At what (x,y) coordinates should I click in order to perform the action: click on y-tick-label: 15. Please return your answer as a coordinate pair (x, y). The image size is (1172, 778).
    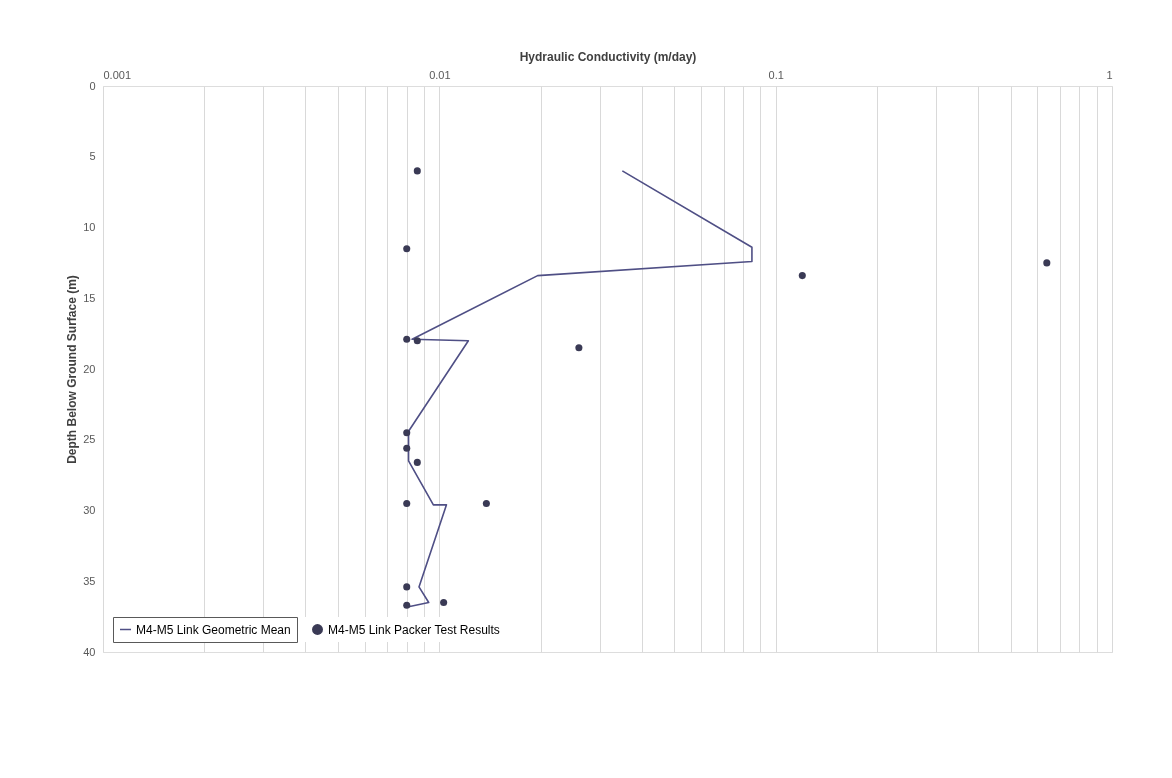
    Looking at the image, I should click on (89, 297).